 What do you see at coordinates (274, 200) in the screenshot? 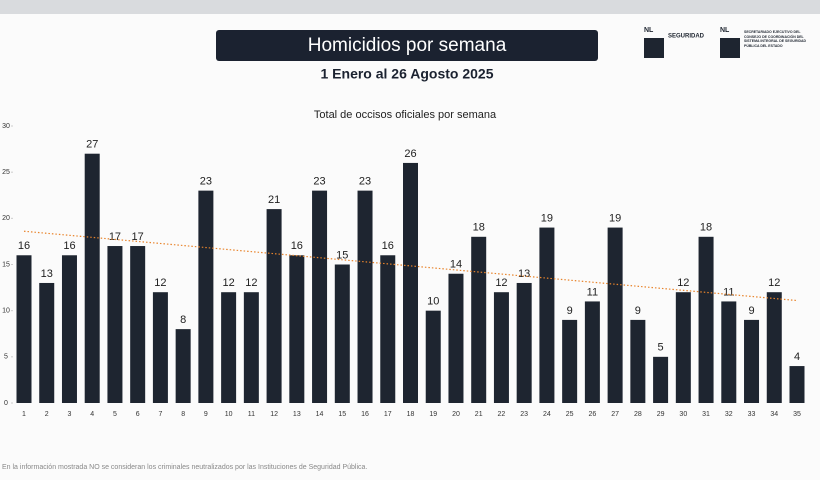
I see `value-label: 21` at bounding box center [274, 200].